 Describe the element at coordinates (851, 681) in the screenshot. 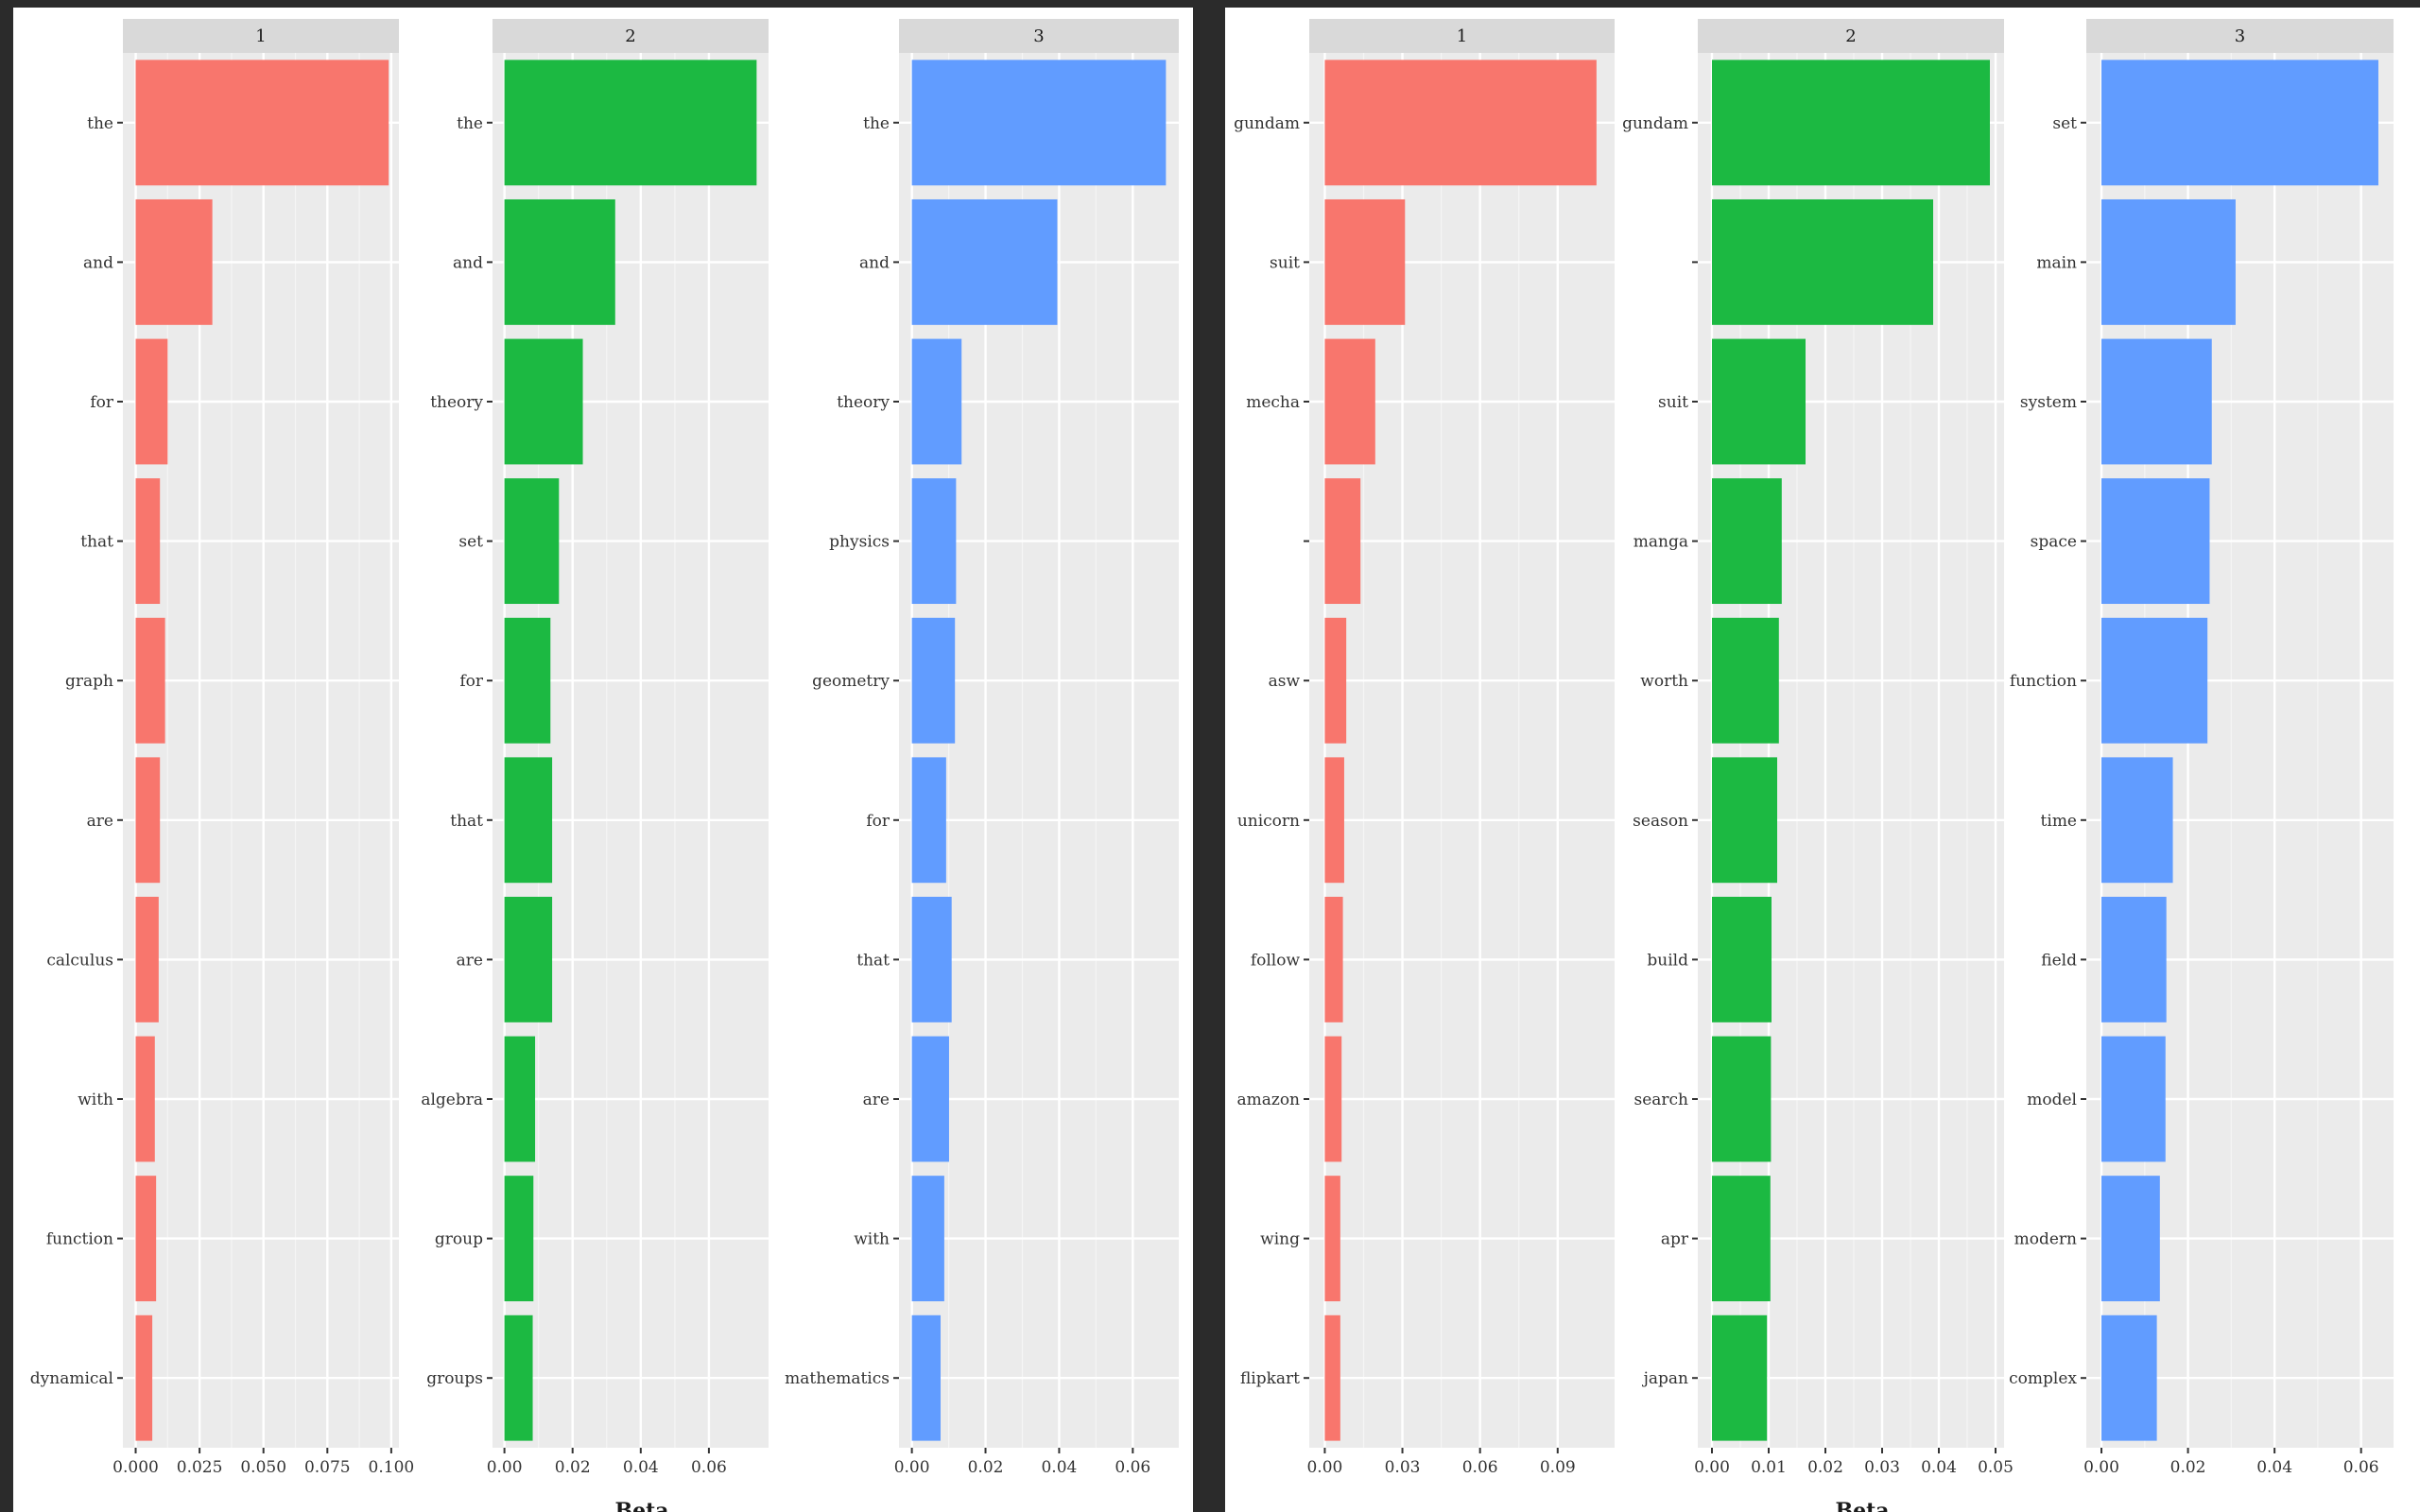

I see `y-tick-label: geometry` at that location.